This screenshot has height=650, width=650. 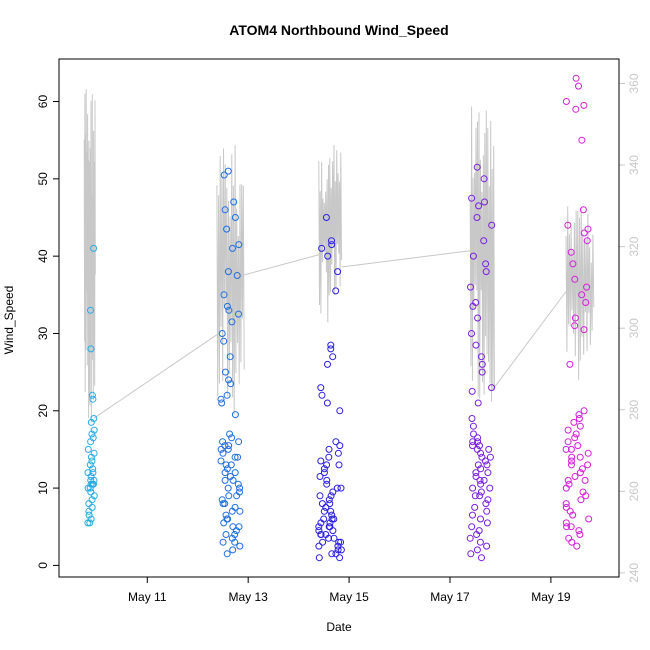 What do you see at coordinates (43, 256) in the screenshot?
I see `y-tick-label: 40` at bounding box center [43, 256].